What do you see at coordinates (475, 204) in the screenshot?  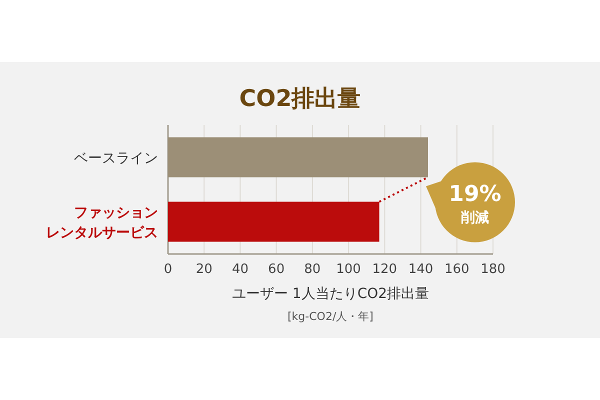 I see `annotation: 19% 削減` at bounding box center [475, 204].